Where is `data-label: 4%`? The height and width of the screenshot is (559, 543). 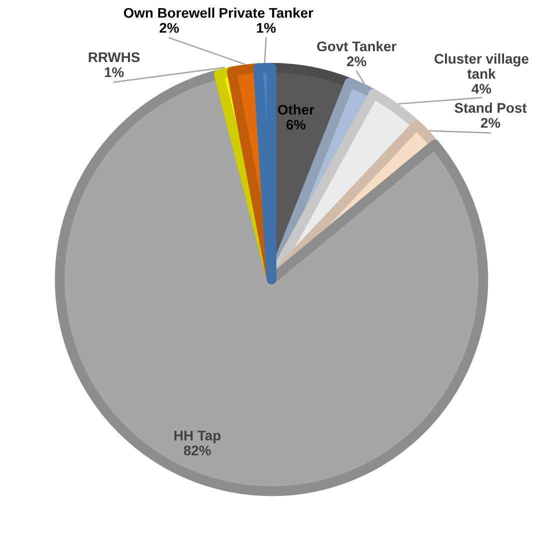
data-label: 4% is located at coordinates (482, 89).